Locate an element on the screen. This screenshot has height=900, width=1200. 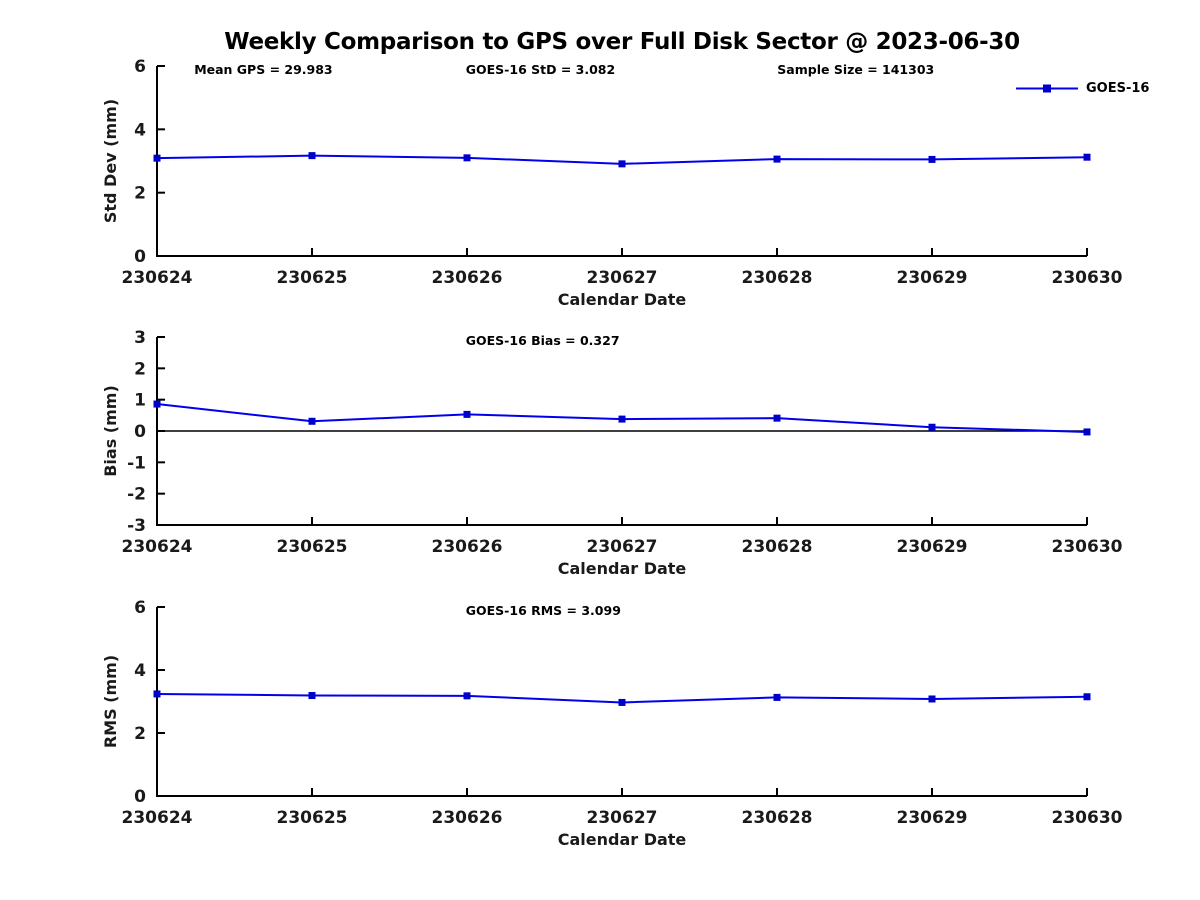
y-tick-label: -2 is located at coordinates (136, 495).